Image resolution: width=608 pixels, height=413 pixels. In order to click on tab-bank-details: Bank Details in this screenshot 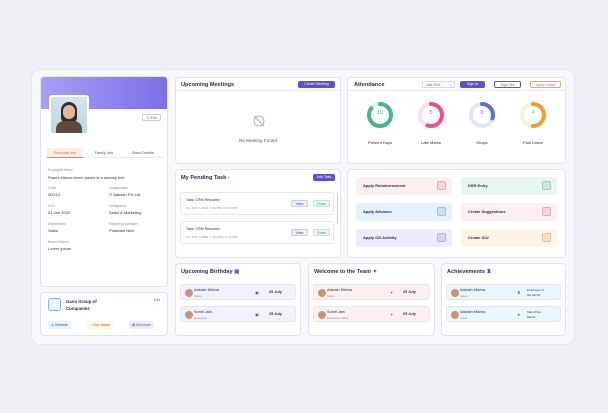, I will do `click(143, 153)`.